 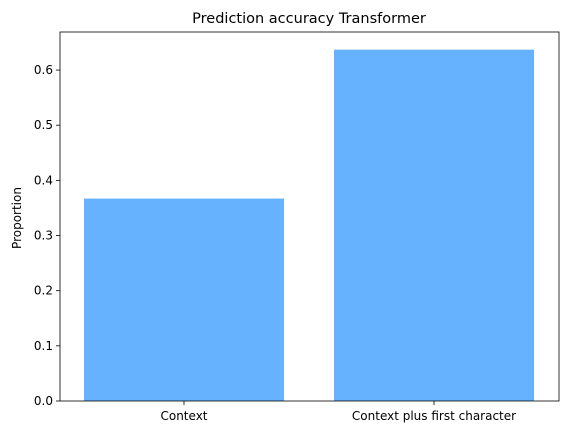 I want to click on y-tick-label: 0.4, so click(x=43, y=180).